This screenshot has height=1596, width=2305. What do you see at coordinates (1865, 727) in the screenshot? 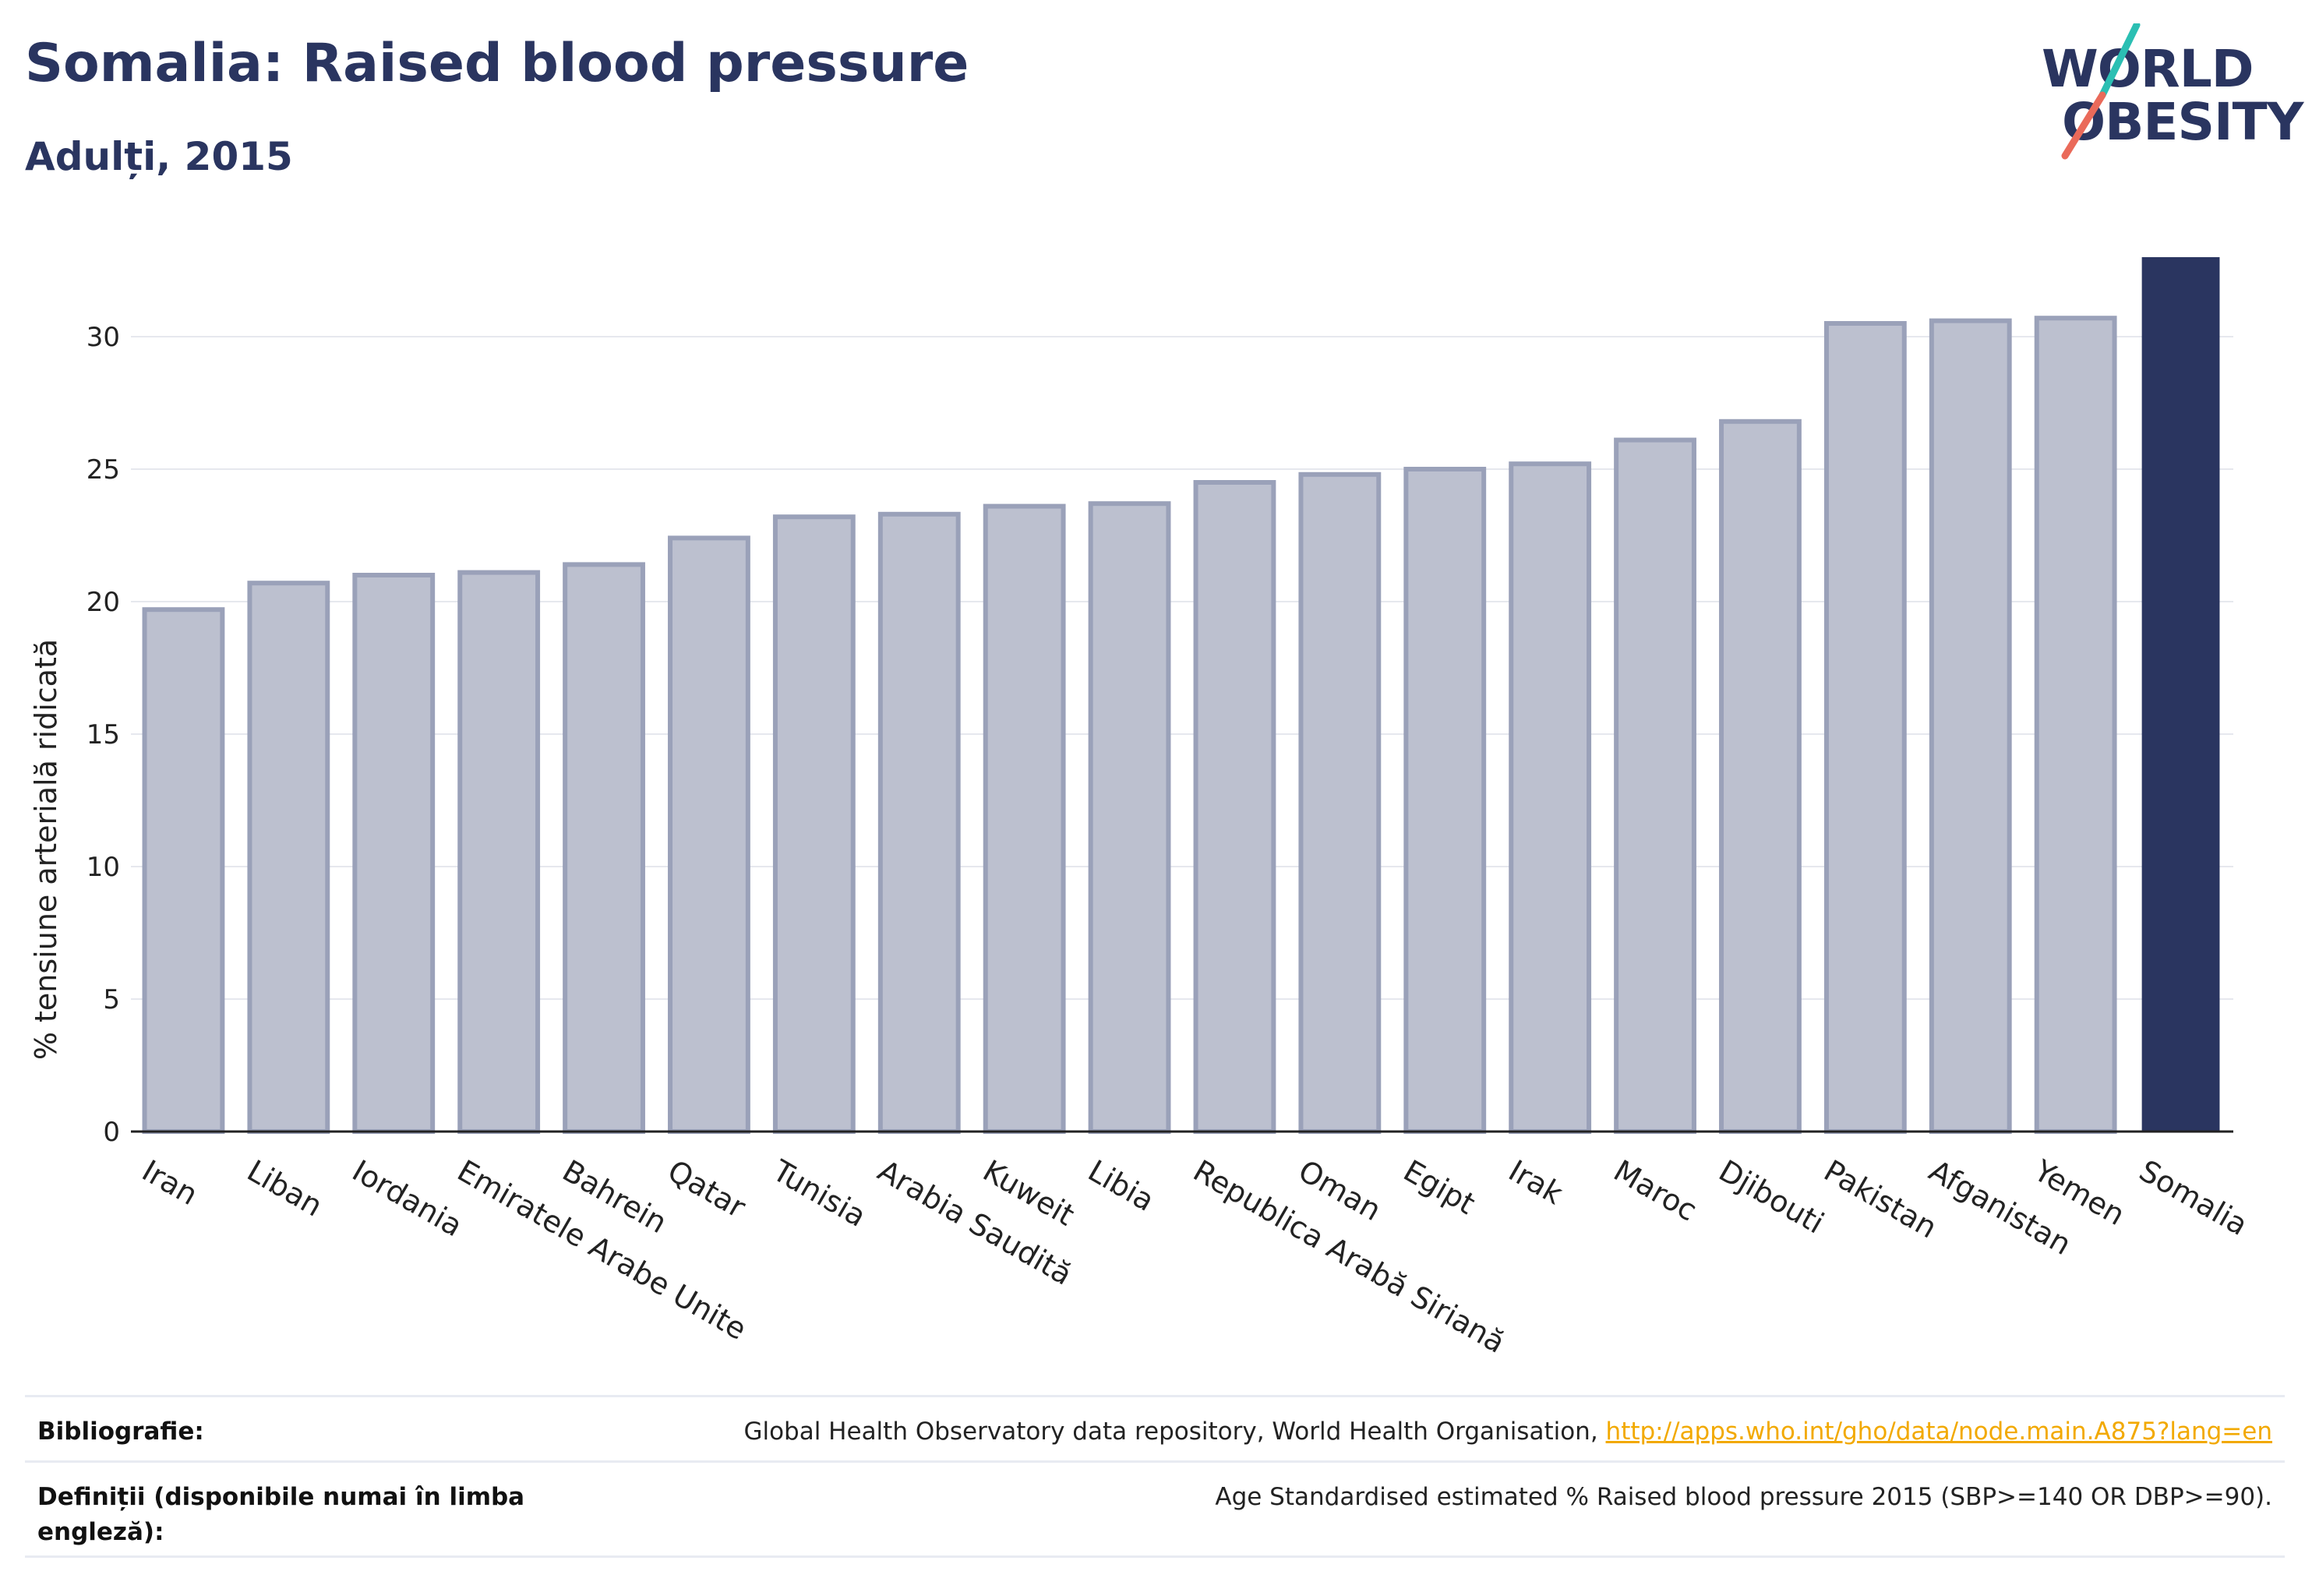
I see `bar-pakistan` at bounding box center [1865, 727].